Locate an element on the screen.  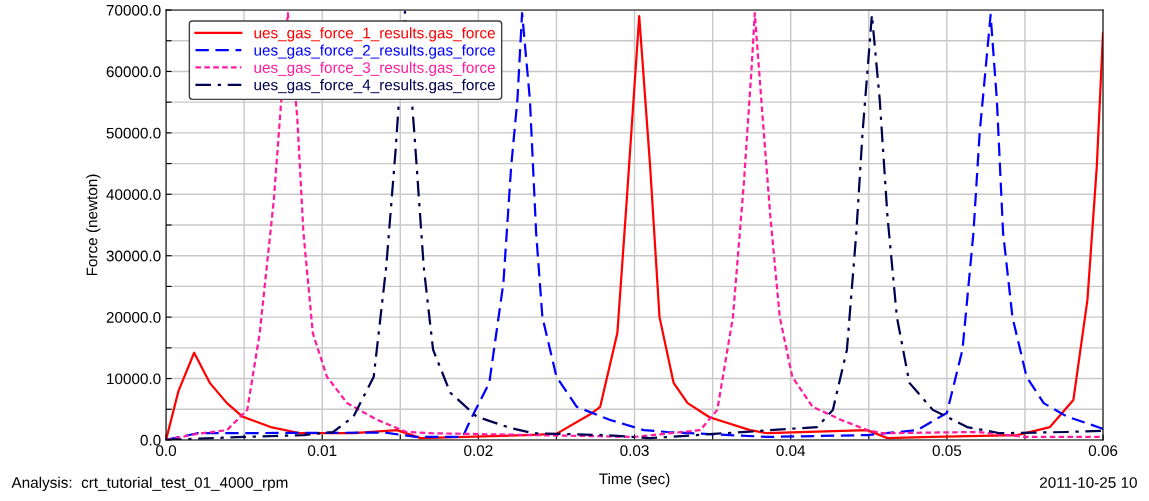
legend-label: ues_gas_force_4_results.gas_force is located at coordinates (374, 86).